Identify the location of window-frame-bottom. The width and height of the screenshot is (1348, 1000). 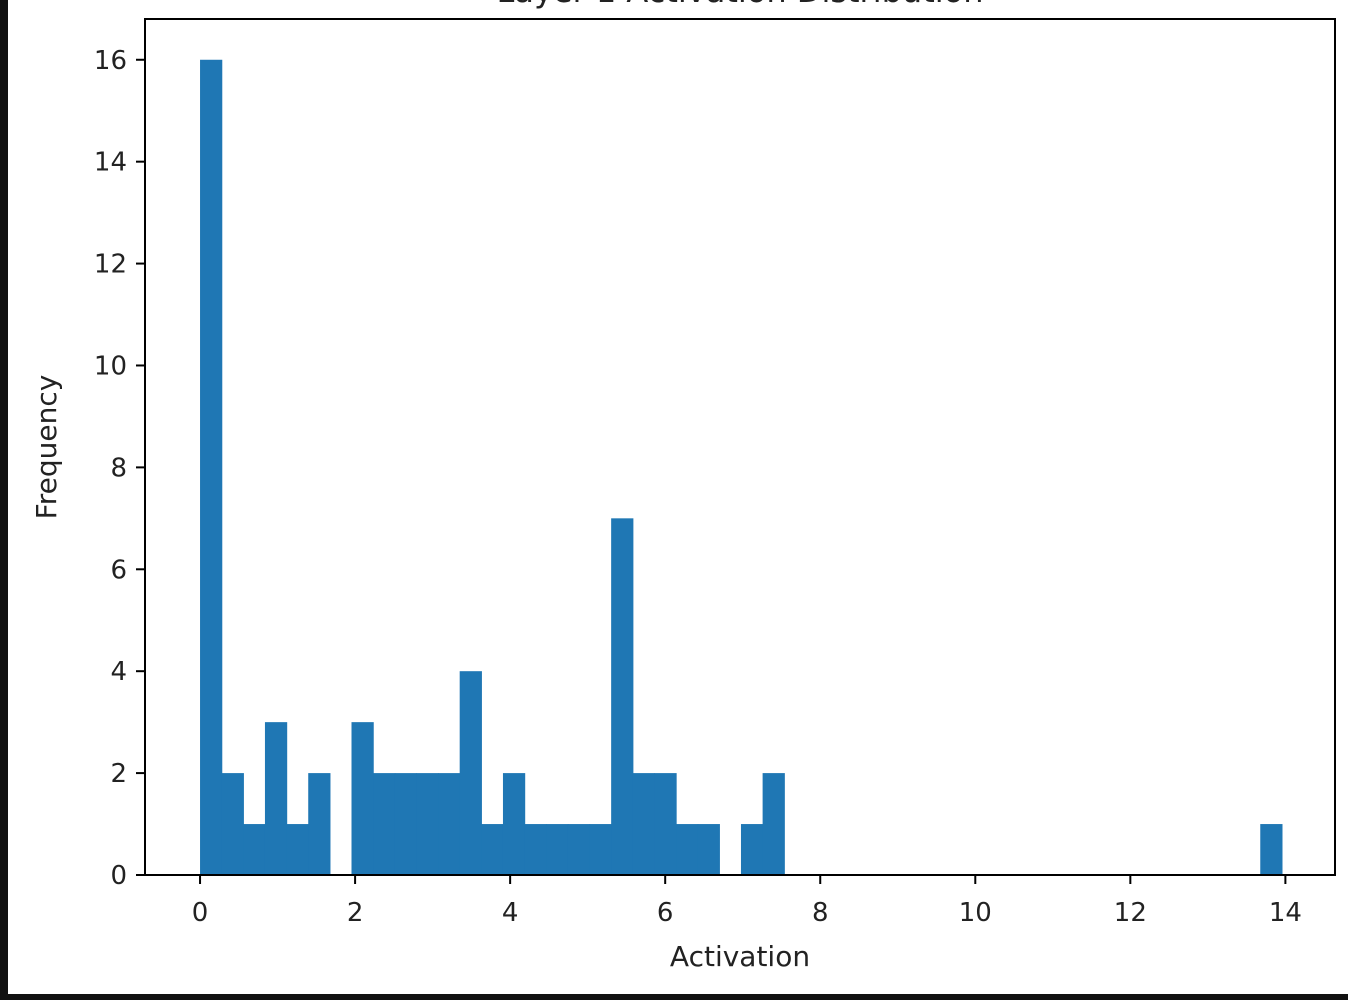
(674, 997).